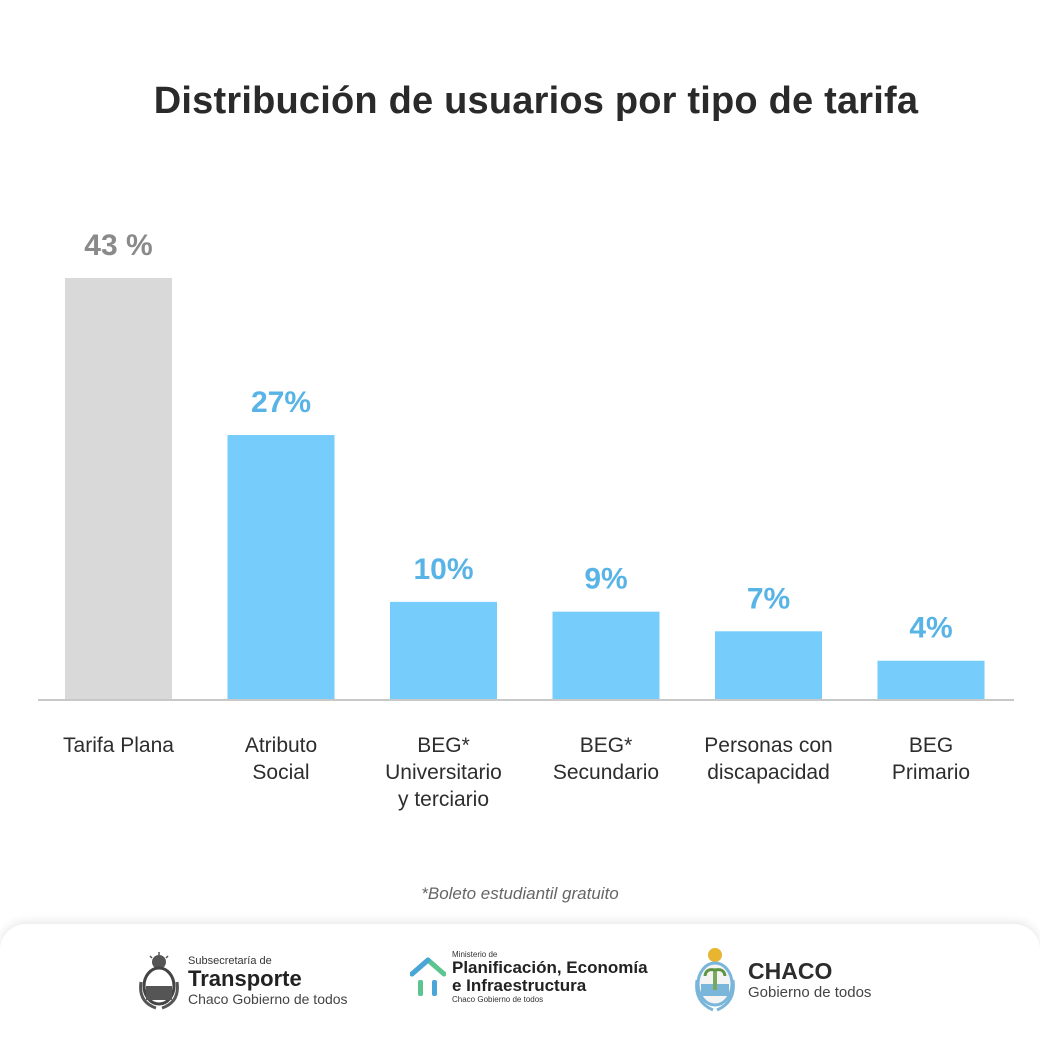 This screenshot has height=1040, width=1040. Describe the element at coordinates (768, 759) in the screenshot. I see `category-label-5: Personas con discapacidad` at that location.